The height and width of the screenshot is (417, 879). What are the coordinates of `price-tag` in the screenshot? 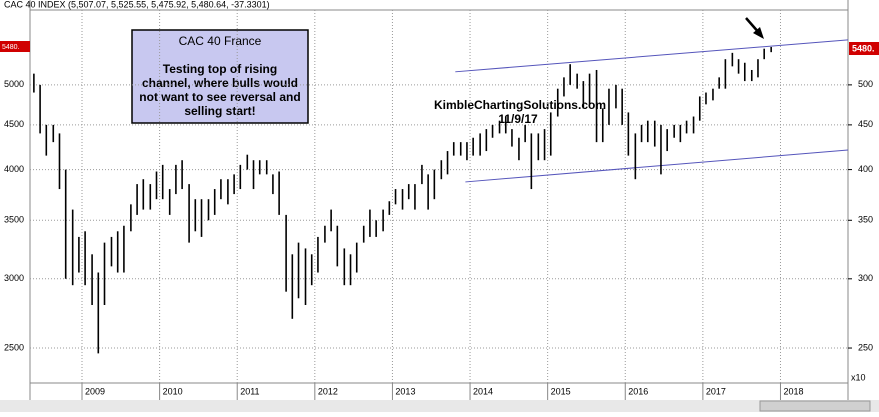 It's located at (864, 48).